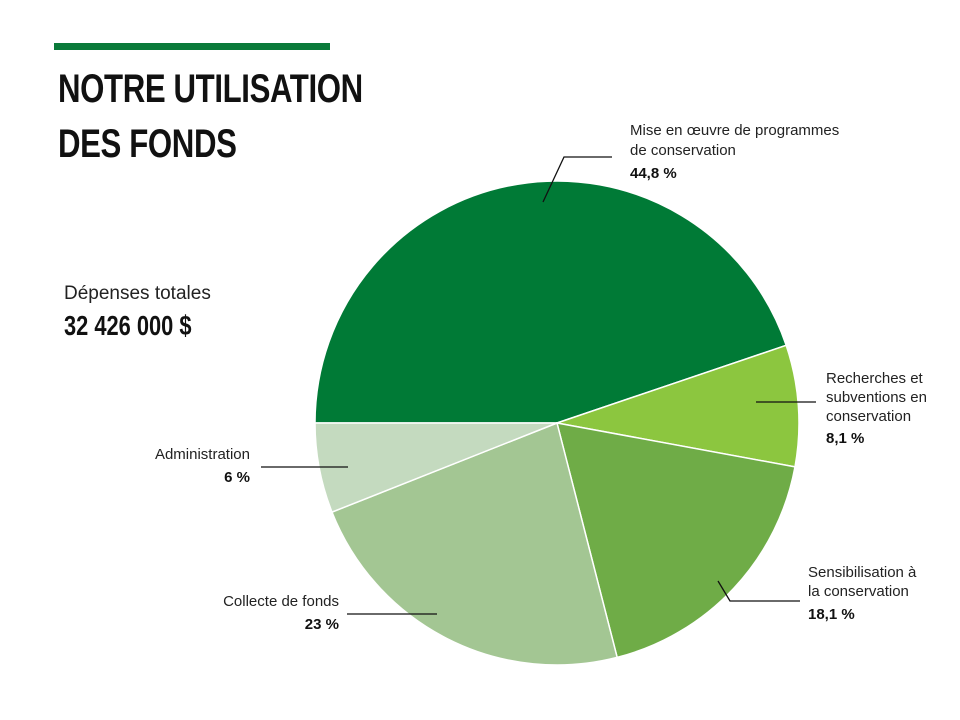  What do you see at coordinates (147, 144) in the screenshot?
I see `title-line-2: DES FONDS` at bounding box center [147, 144].